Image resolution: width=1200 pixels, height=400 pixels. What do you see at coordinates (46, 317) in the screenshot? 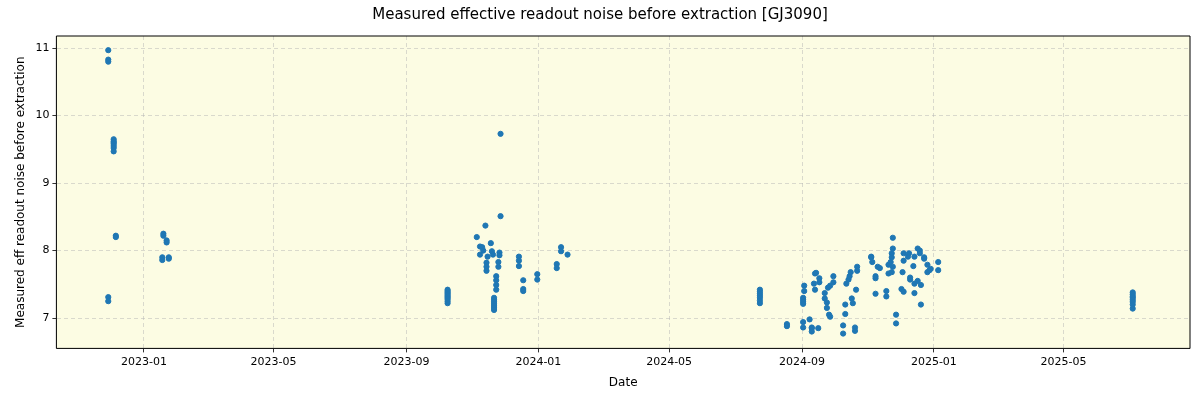
I see `y-tick-label: 7` at bounding box center [46, 317].